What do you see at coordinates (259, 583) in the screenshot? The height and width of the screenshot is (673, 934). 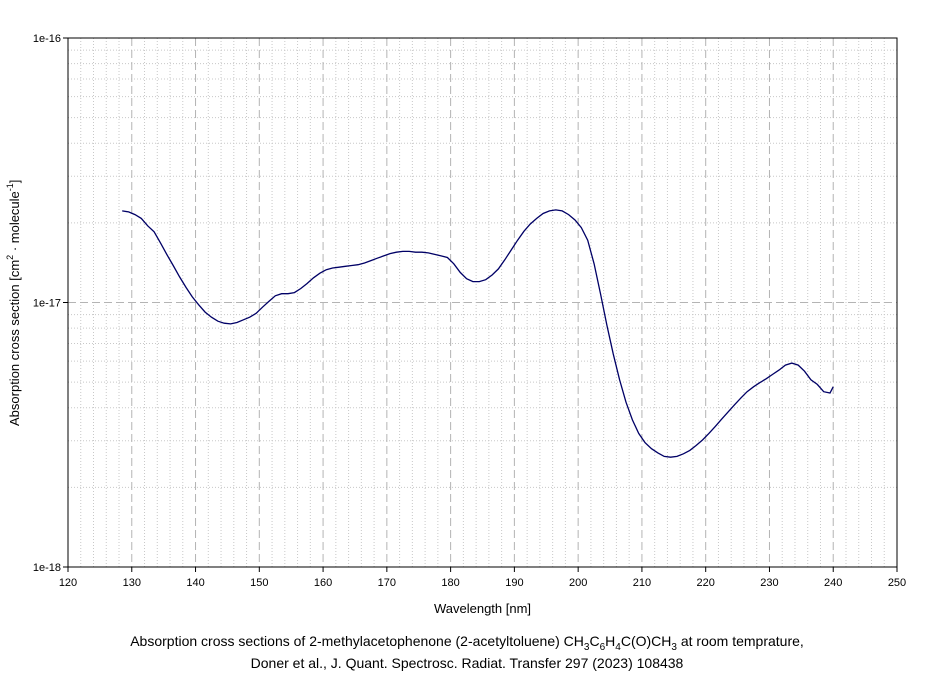 I see `x-tick-label: 150` at bounding box center [259, 583].